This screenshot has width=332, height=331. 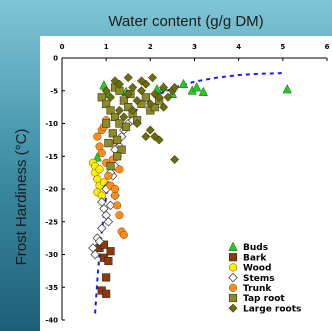 I want to click on y-tick-label: -35, so click(x=51, y=288).